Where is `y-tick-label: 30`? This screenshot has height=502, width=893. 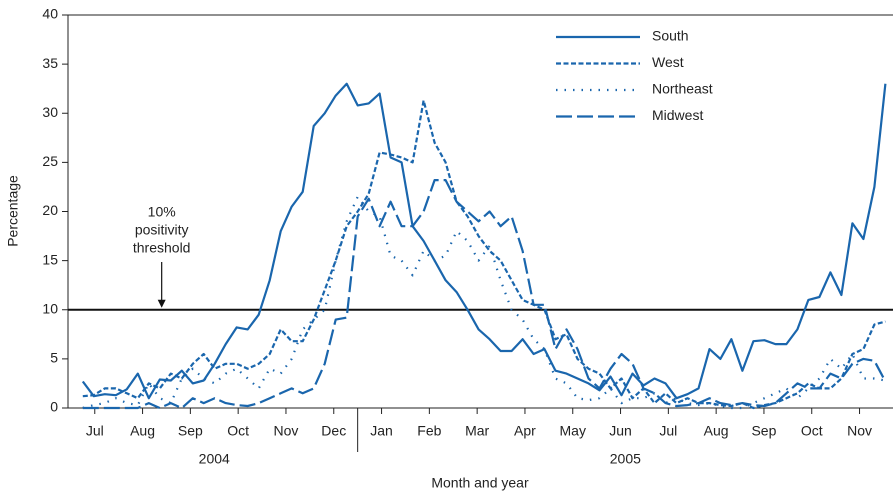
y-tick-label: 30 is located at coordinates (50, 112).